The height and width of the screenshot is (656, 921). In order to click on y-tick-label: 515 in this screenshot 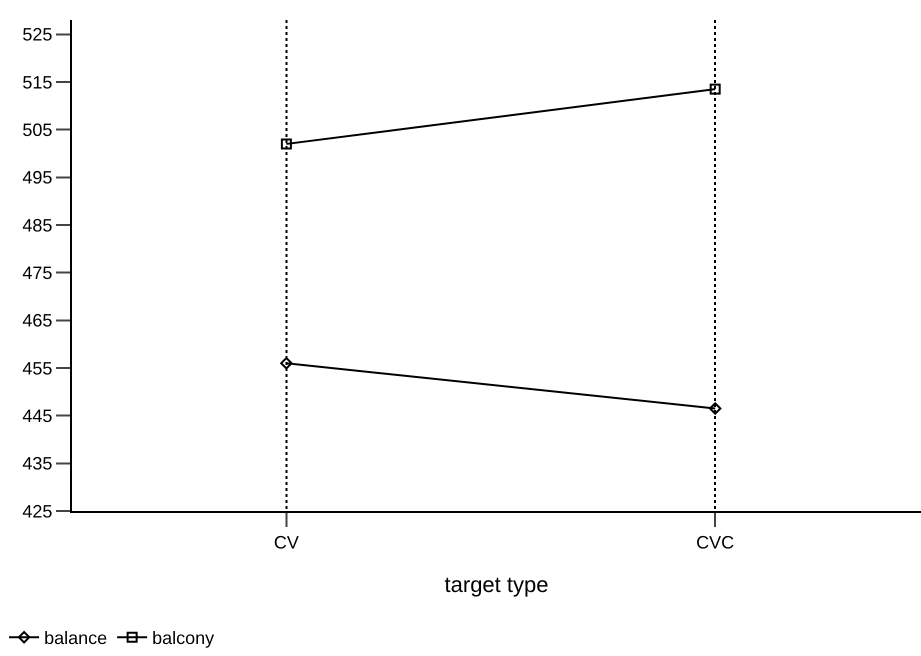, I will do `click(37, 82)`.